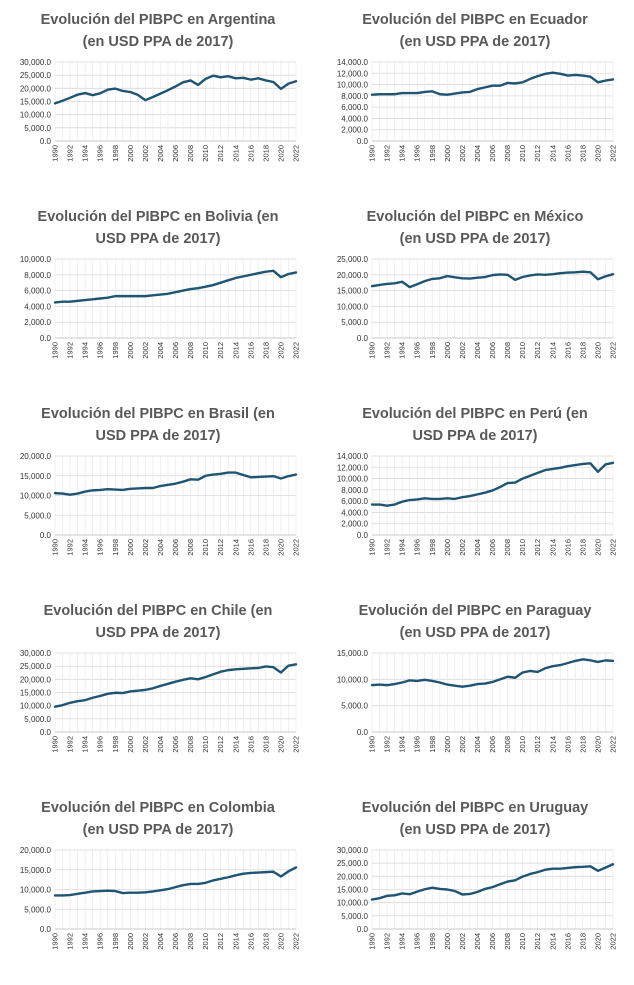 This screenshot has width=634, height=985. Describe the element at coordinates (220, 350) in the screenshot. I see `x-tick-label: 2012` at that location.